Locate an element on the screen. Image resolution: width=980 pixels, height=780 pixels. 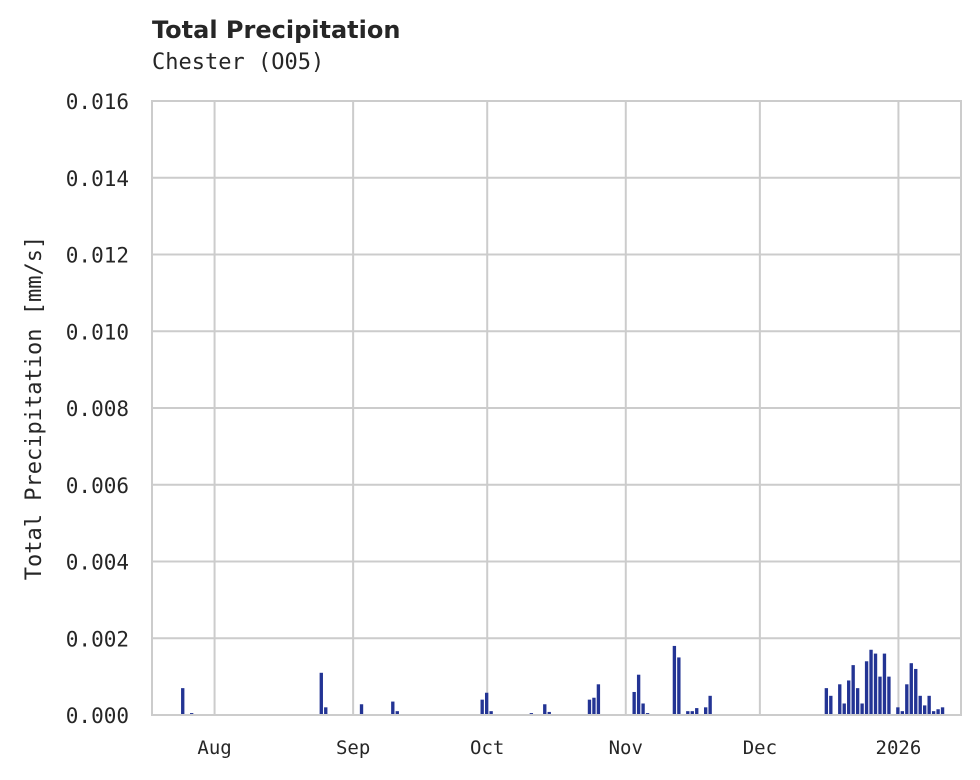
x-tick-label: Dec is located at coordinates (760, 748).